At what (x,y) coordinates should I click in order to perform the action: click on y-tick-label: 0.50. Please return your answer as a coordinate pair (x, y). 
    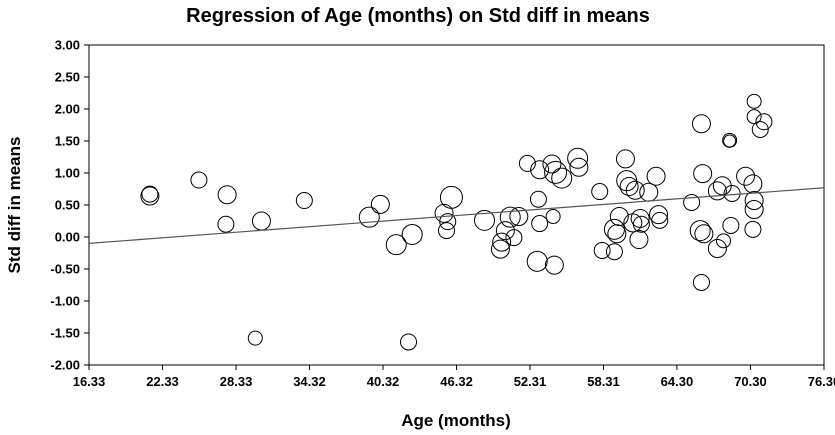
    Looking at the image, I should click on (67, 205).